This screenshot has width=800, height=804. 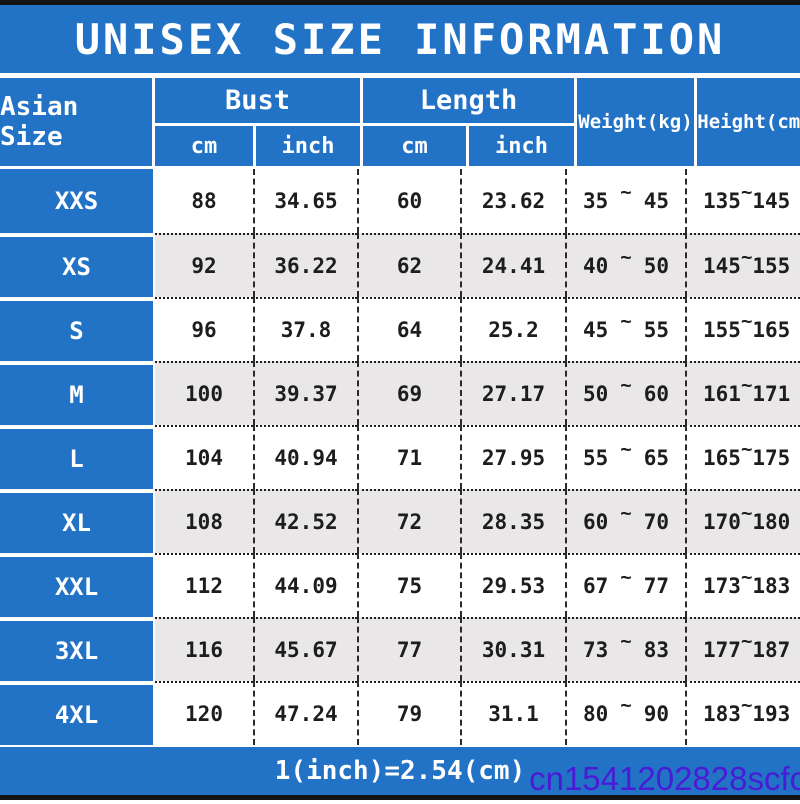 I want to click on length-cm-value: 72, so click(x=408, y=521).